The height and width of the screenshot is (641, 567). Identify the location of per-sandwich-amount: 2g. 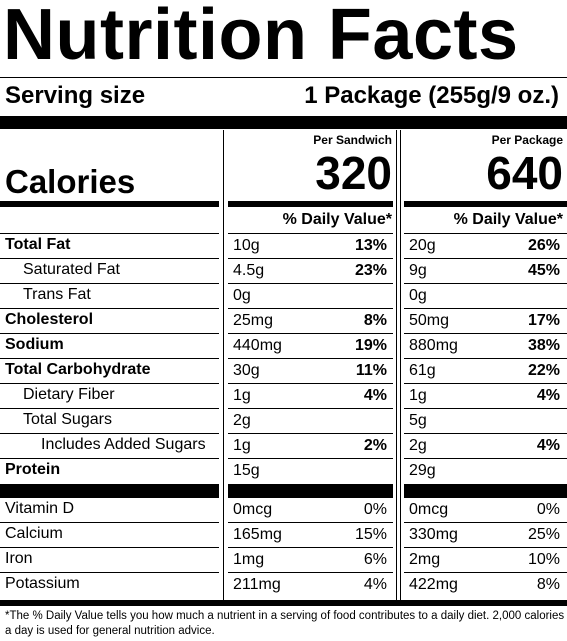
(242, 420).